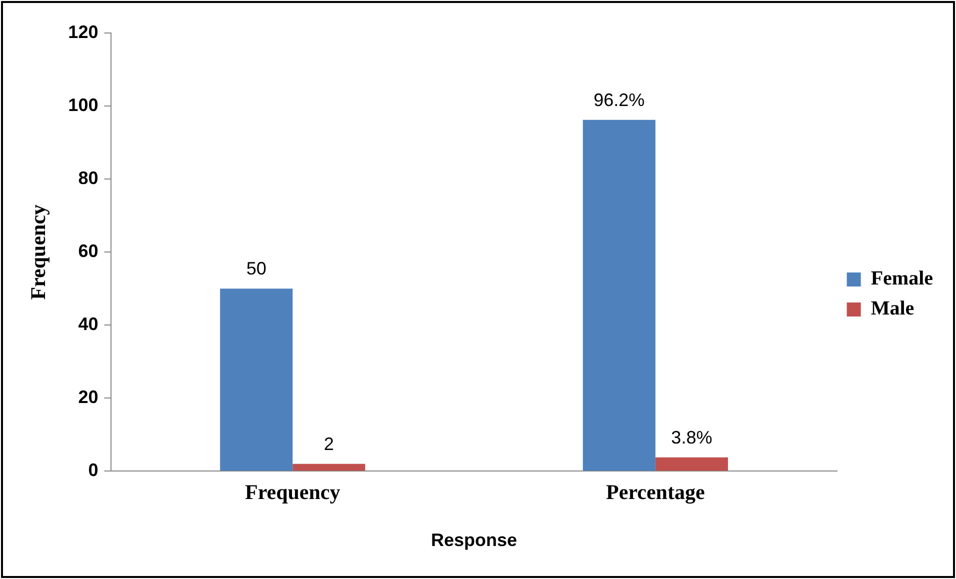 The height and width of the screenshot is (579, 956). Describe the element at coordinates (691, 437) in the screenshot. I see `data-label: 3.8%` at that location.